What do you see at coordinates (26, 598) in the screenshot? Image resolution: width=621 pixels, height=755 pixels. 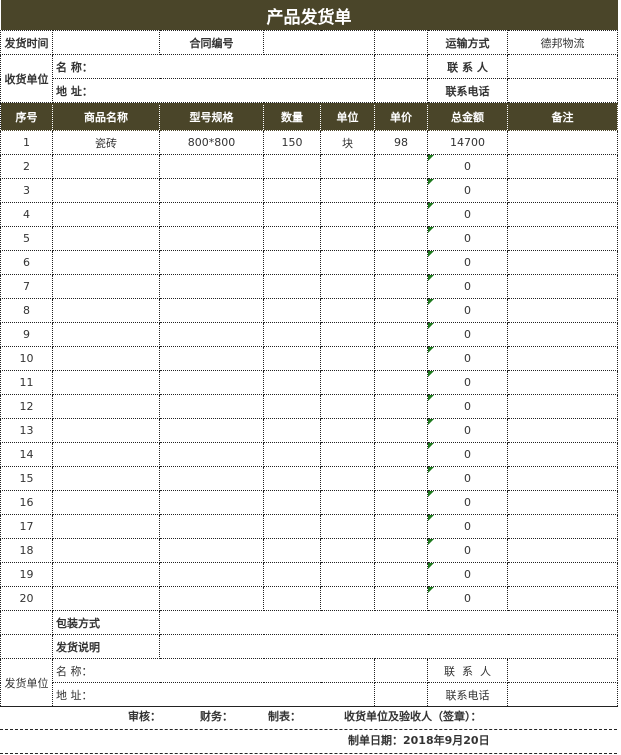 I see `item-no-cell: 20` at bounding box center [26, 598].